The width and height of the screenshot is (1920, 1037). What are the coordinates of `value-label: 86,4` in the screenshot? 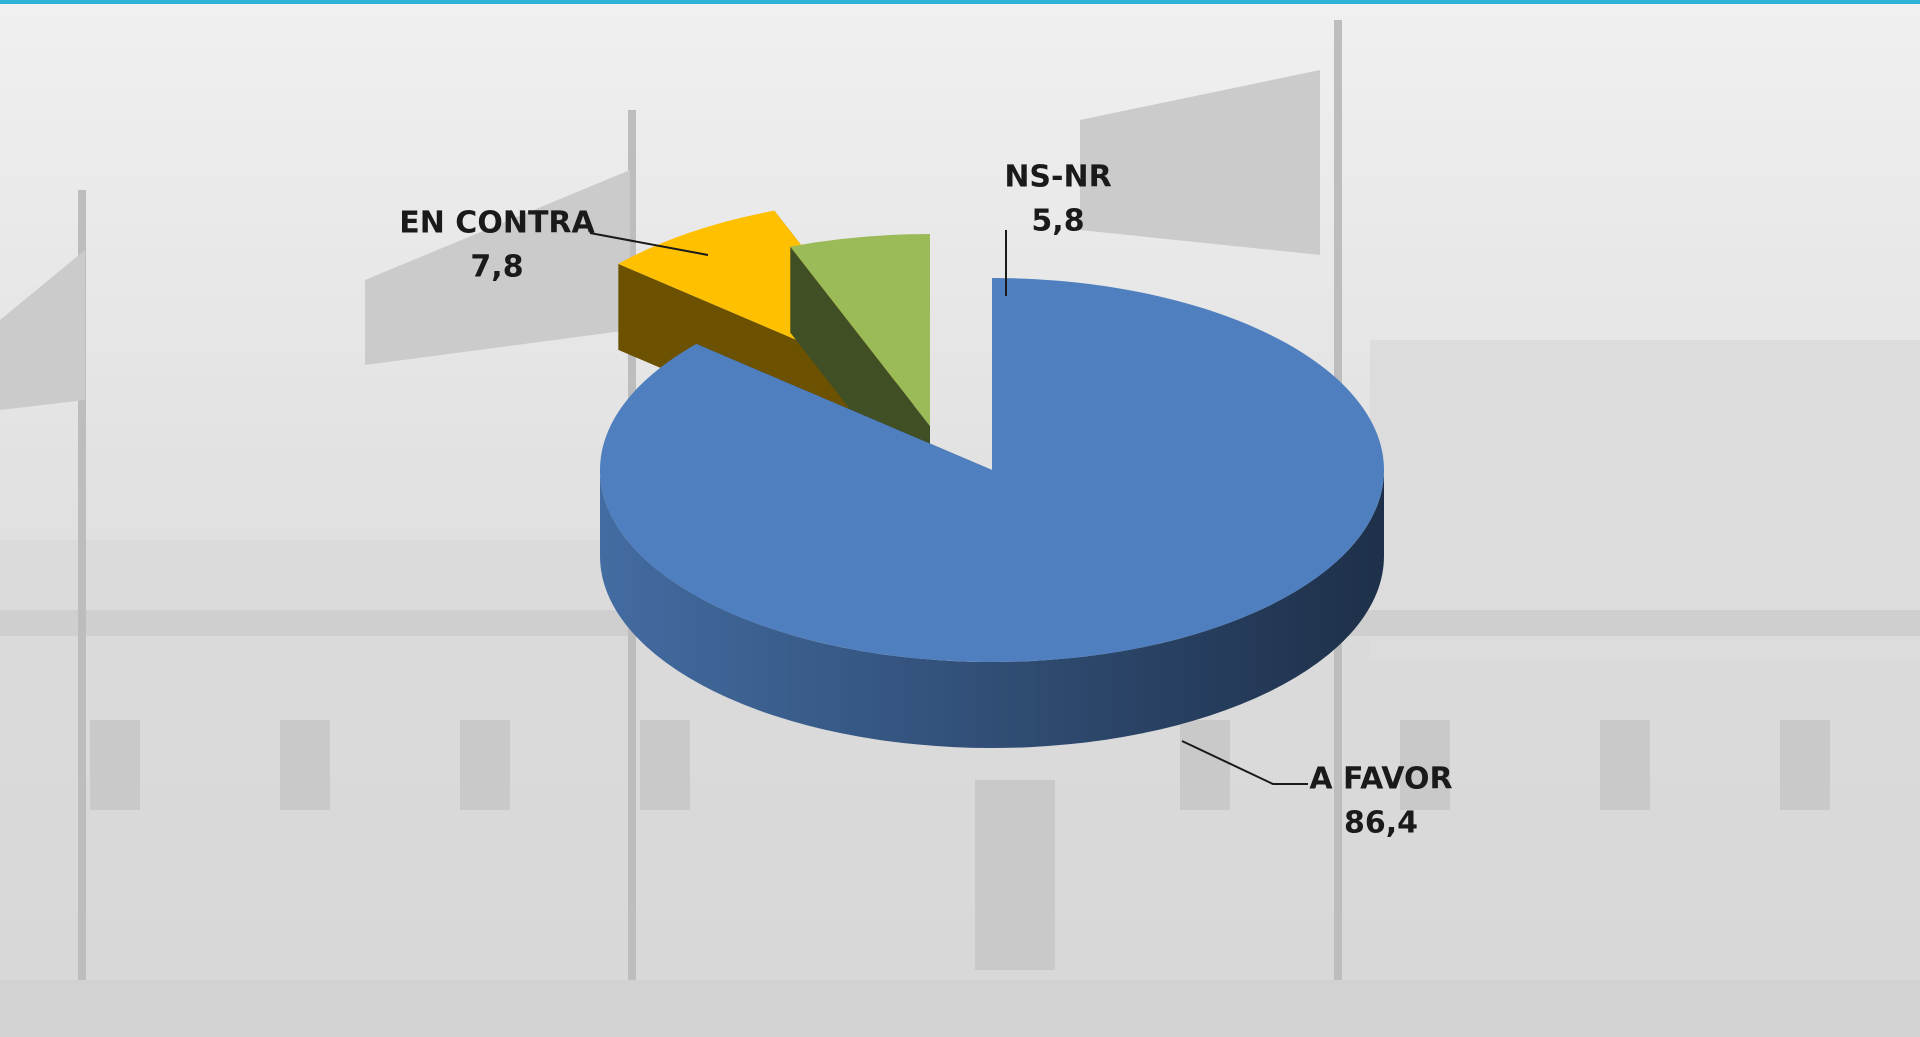 It's located at (1381, 823).